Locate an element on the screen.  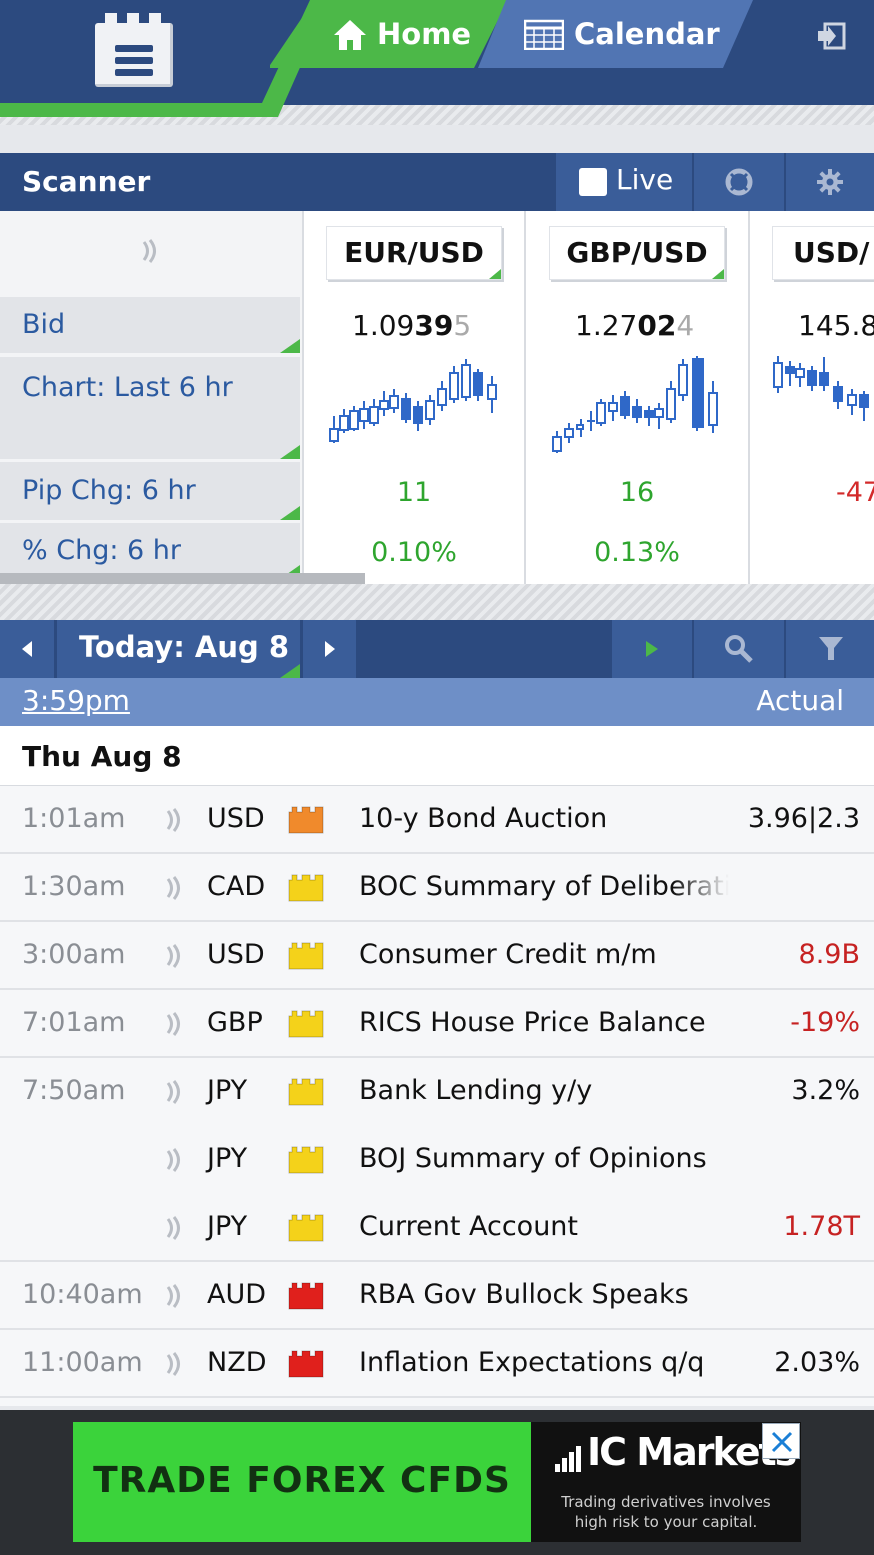
time-header: 3:59pm Actual is located at coordinates (437, 702).